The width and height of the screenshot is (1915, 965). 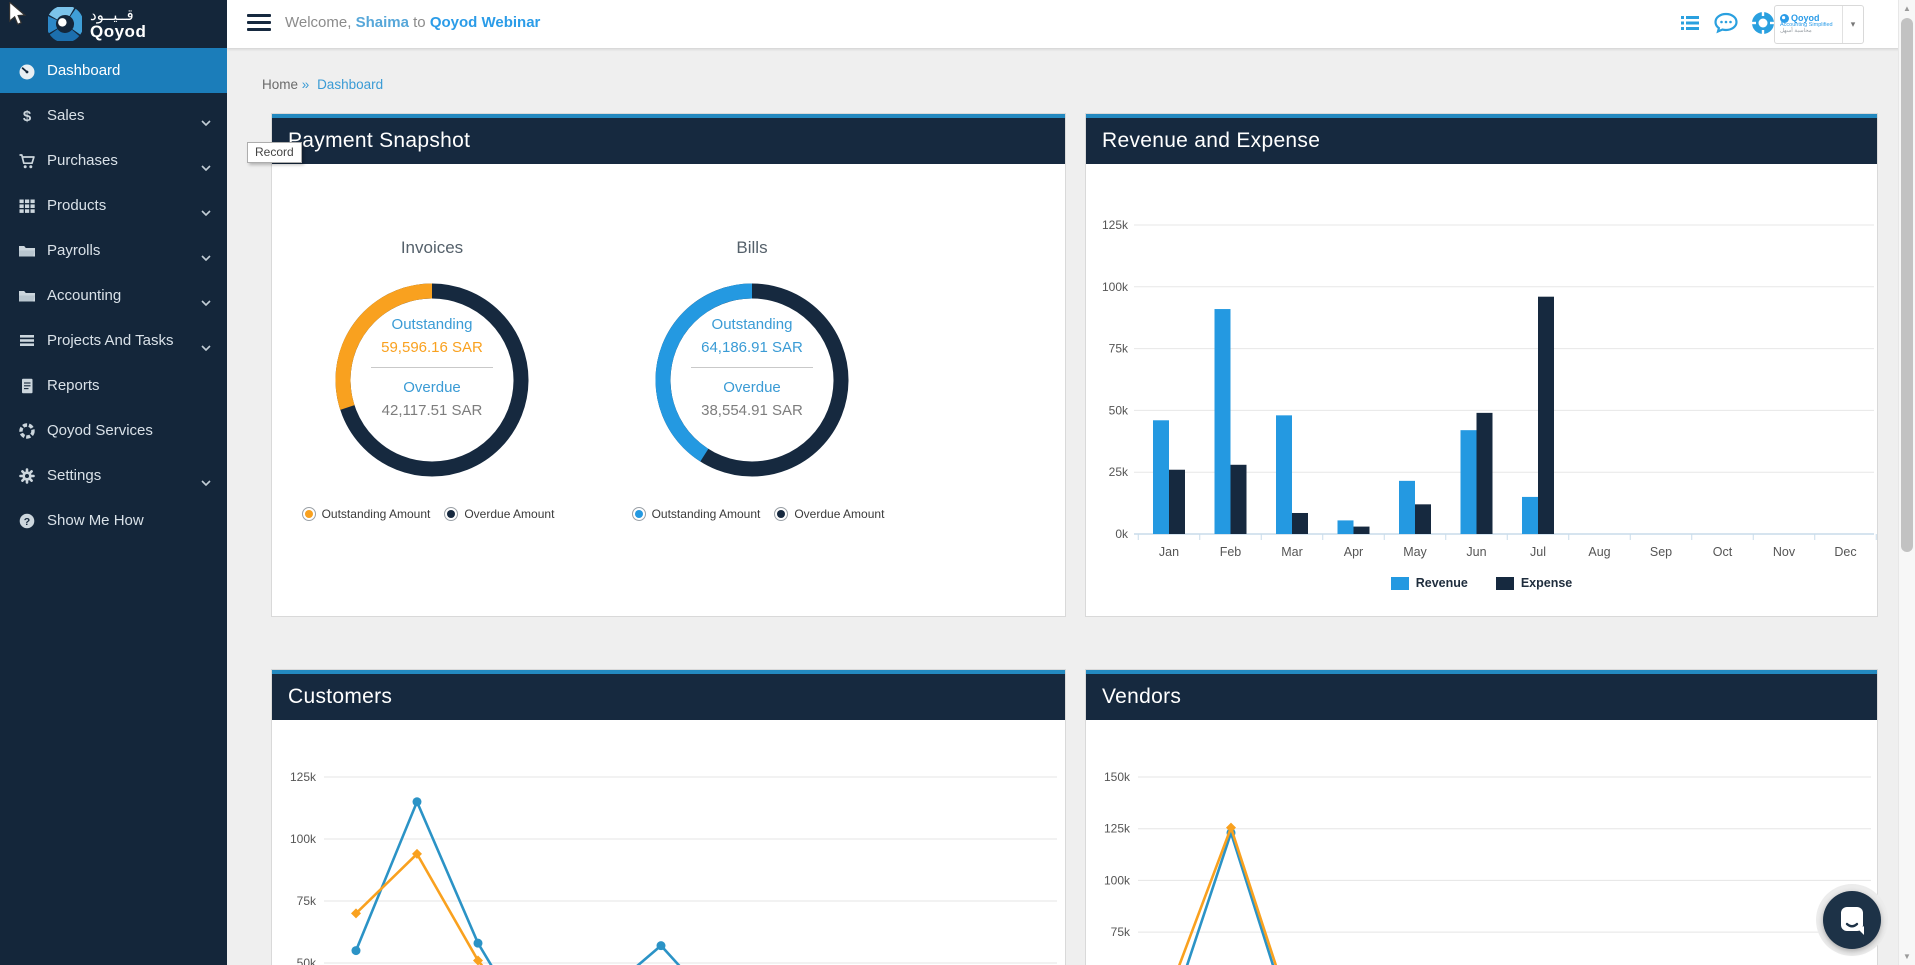 I want to click on sidebar-item-label: Qoyod Services, so click(x=100, y=430).